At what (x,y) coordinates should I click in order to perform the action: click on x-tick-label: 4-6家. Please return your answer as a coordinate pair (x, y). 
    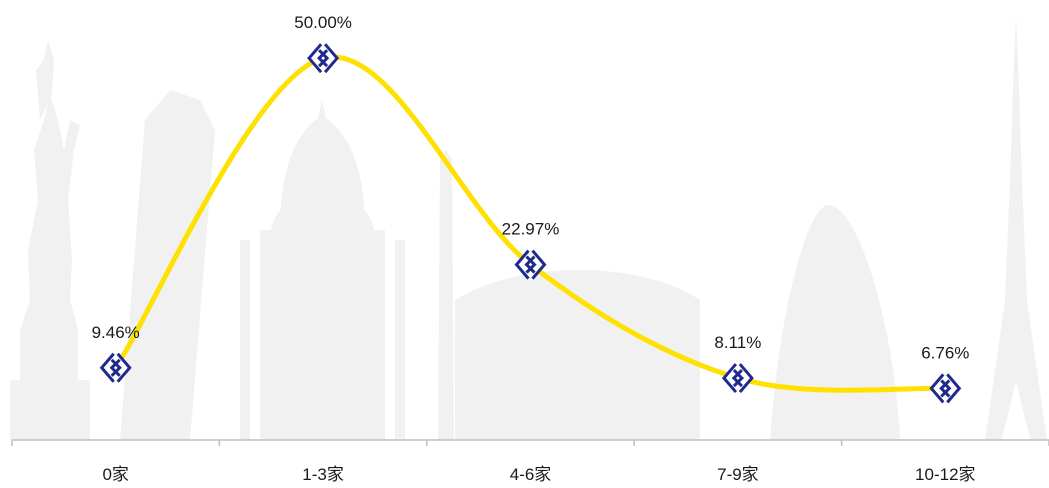
    Looking at the image, I should click on (531, 474).